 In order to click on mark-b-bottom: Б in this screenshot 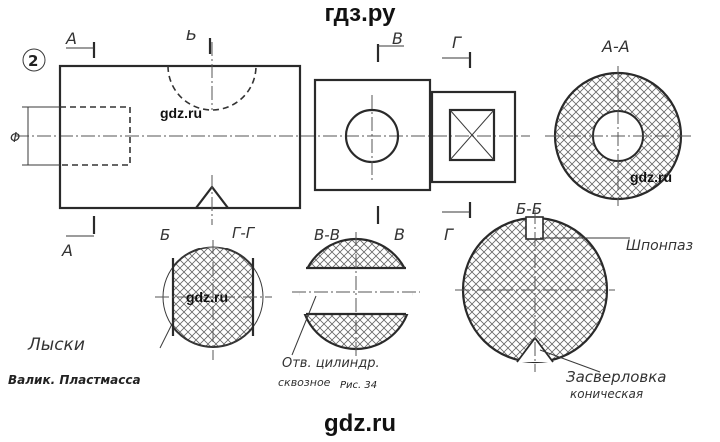, I will do `click(165, 235)`.